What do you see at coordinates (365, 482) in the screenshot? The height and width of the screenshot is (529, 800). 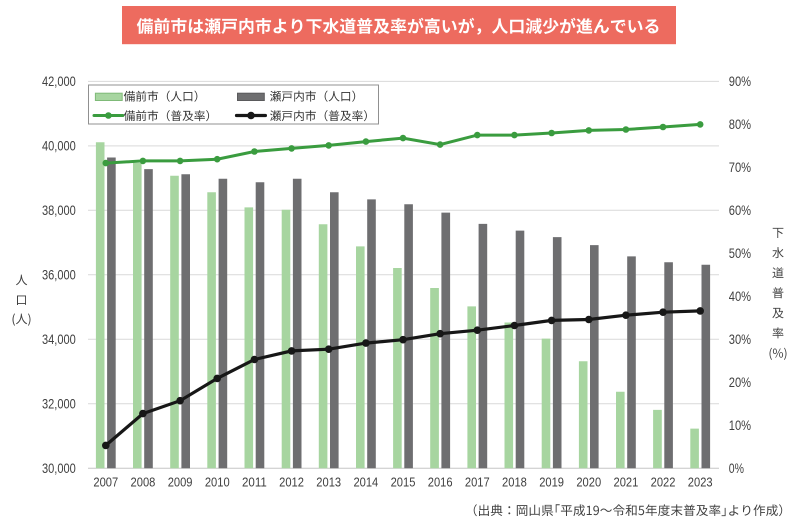 I see `svg-text: 2014` at bounding box center [365, 482].